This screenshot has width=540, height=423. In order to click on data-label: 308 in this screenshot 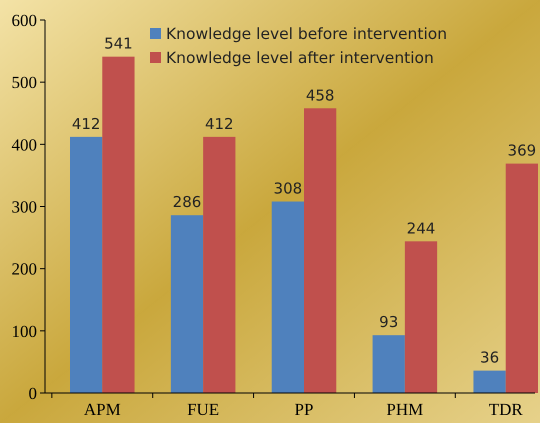, I will do `click(288, 189)`.